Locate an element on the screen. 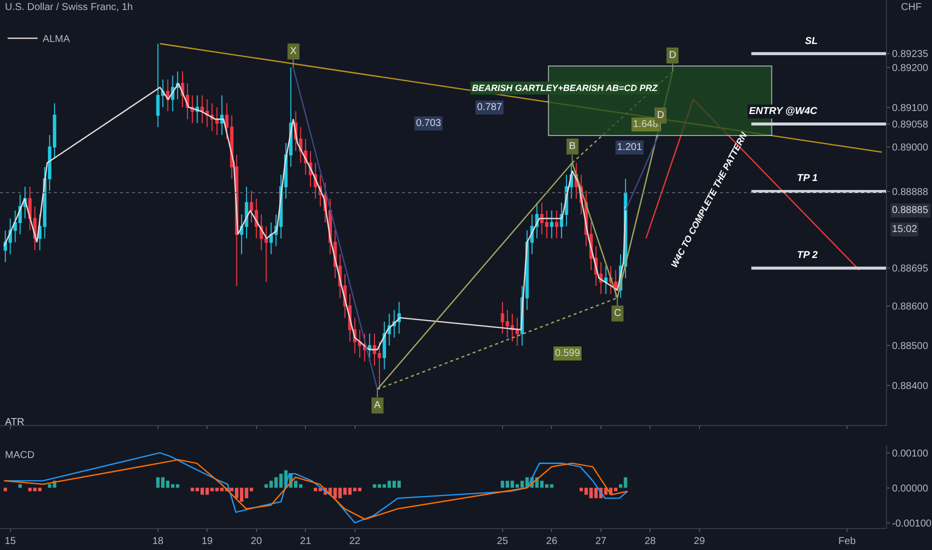  x-tick-label: 15 is located at coordinates (10, 541).